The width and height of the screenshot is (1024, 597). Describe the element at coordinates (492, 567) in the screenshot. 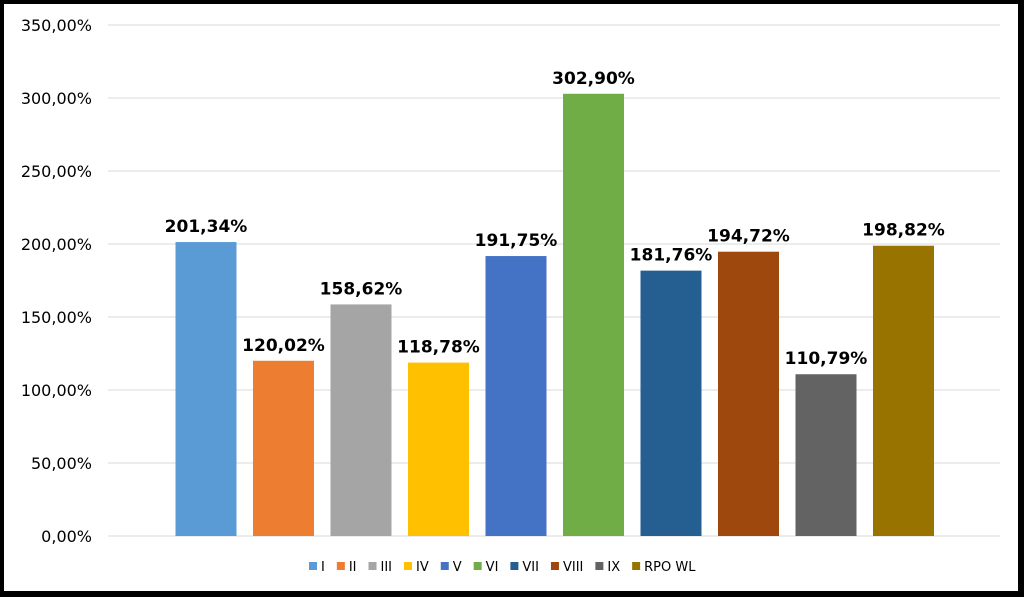

I see `legend-label: VI` at that location.